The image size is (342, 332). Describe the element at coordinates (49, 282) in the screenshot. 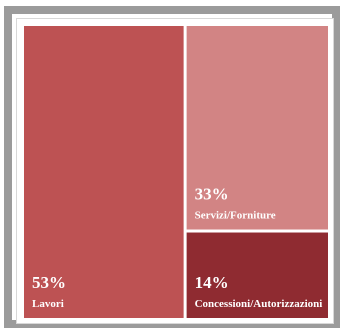

I see `treemap-value-label-lavori: 53%` at that location.